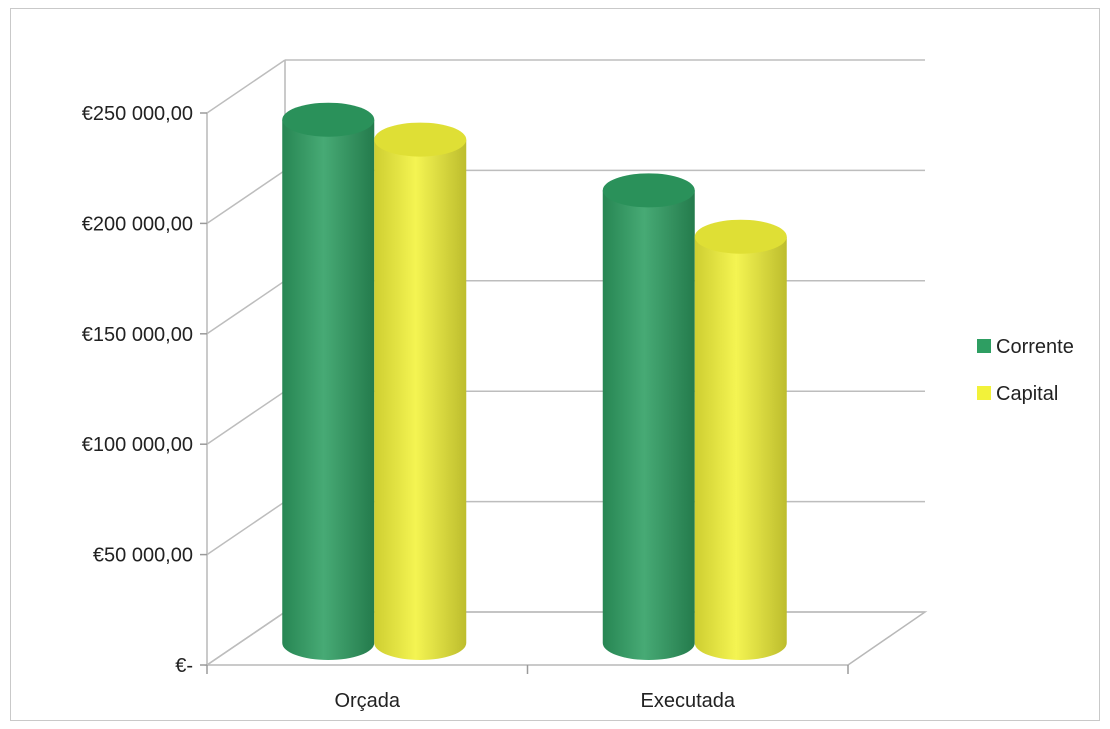 The height and width of the screenshot is (729, 1110). I want to click on y-tick-label: €150 000,00, so click(137, 335).